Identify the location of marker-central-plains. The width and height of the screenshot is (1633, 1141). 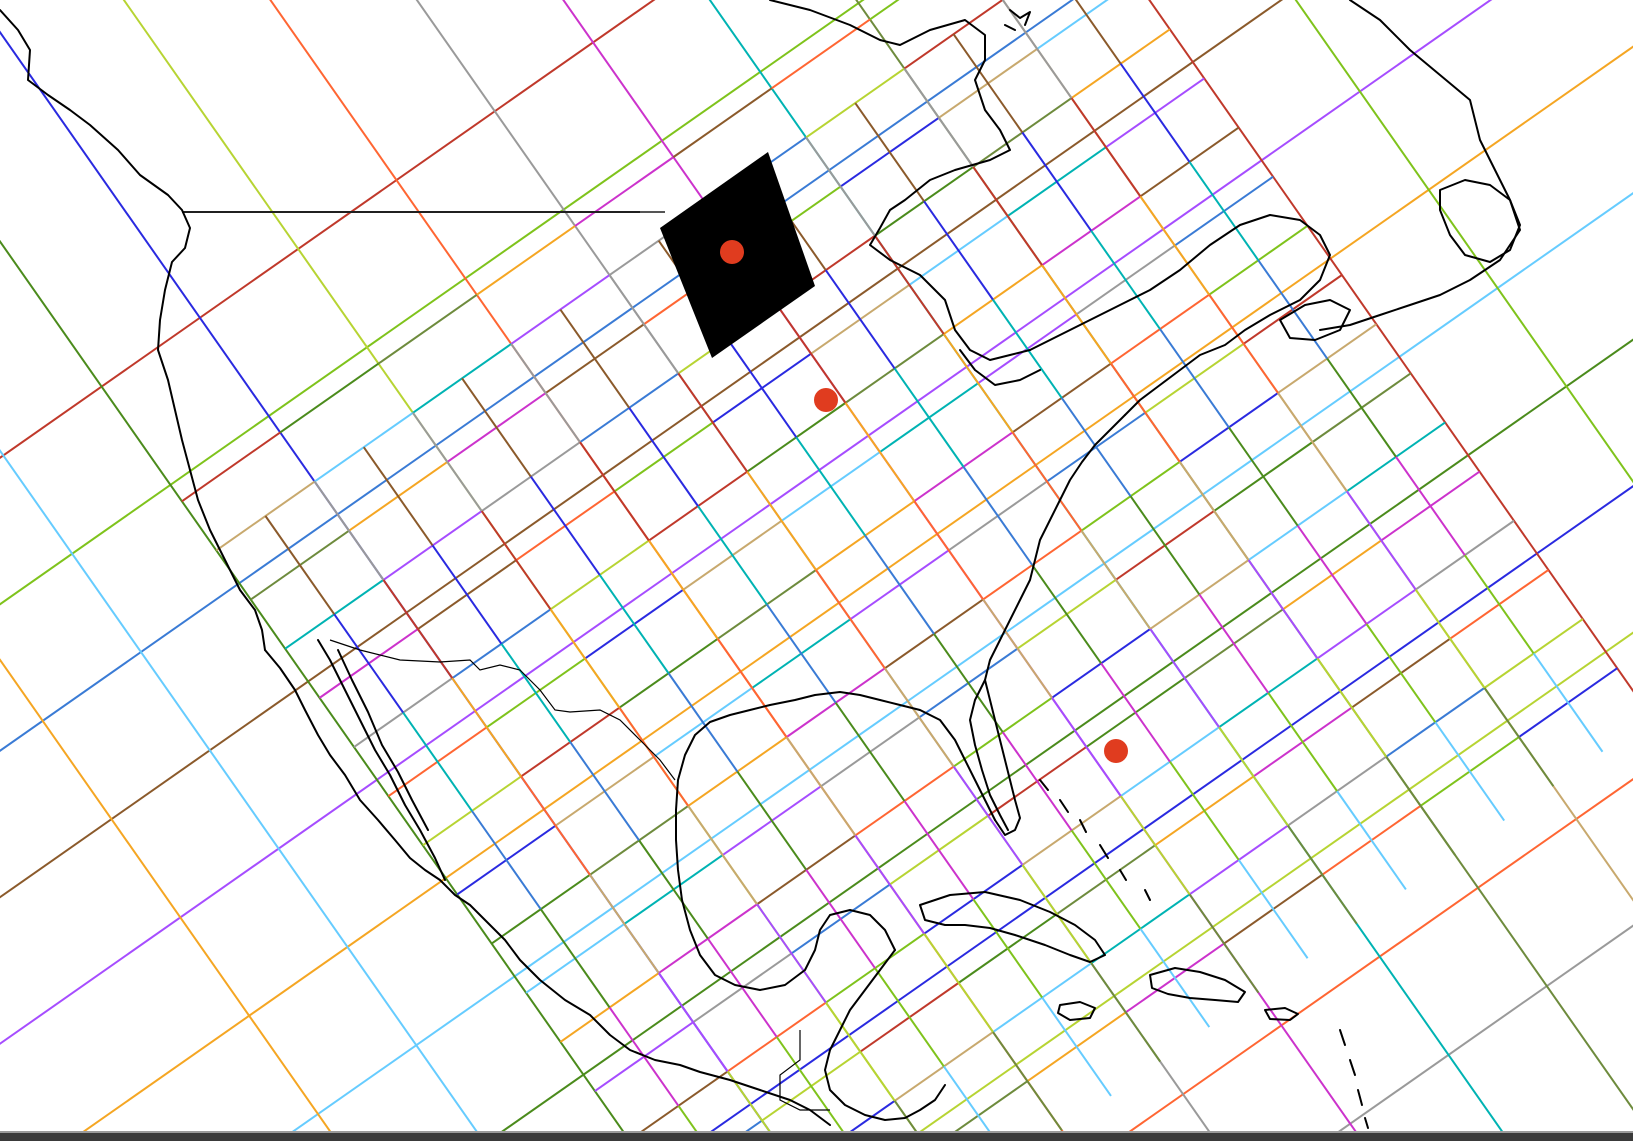
(826, 400).